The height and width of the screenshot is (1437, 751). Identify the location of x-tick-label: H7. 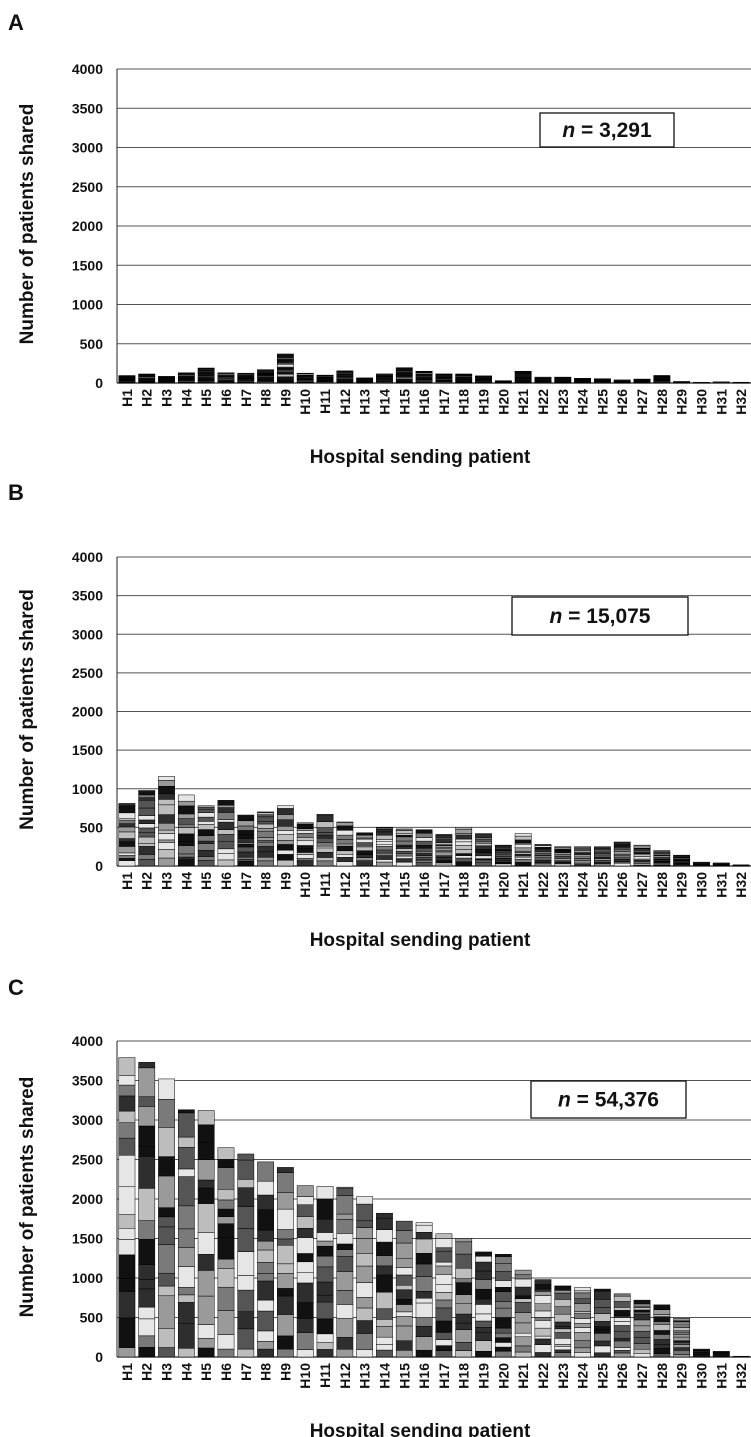
(246, 398).